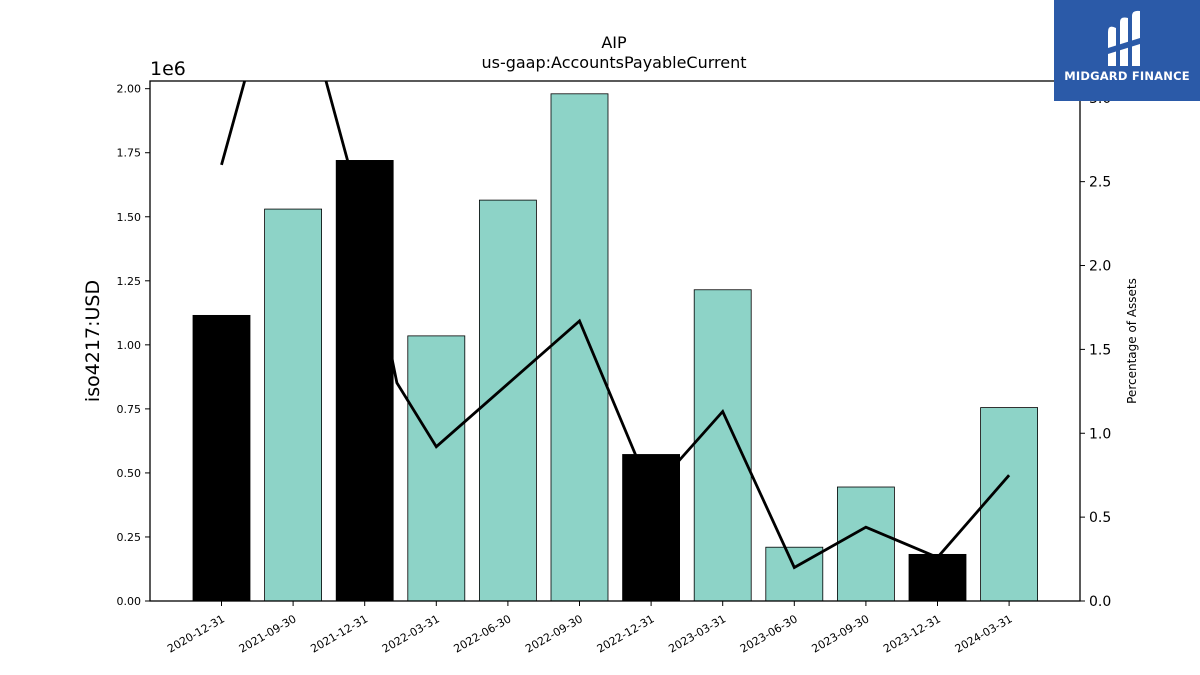 The image size is (1200, 675). I want to click on y2-tick-label: 1.5, so click(1100, 350).